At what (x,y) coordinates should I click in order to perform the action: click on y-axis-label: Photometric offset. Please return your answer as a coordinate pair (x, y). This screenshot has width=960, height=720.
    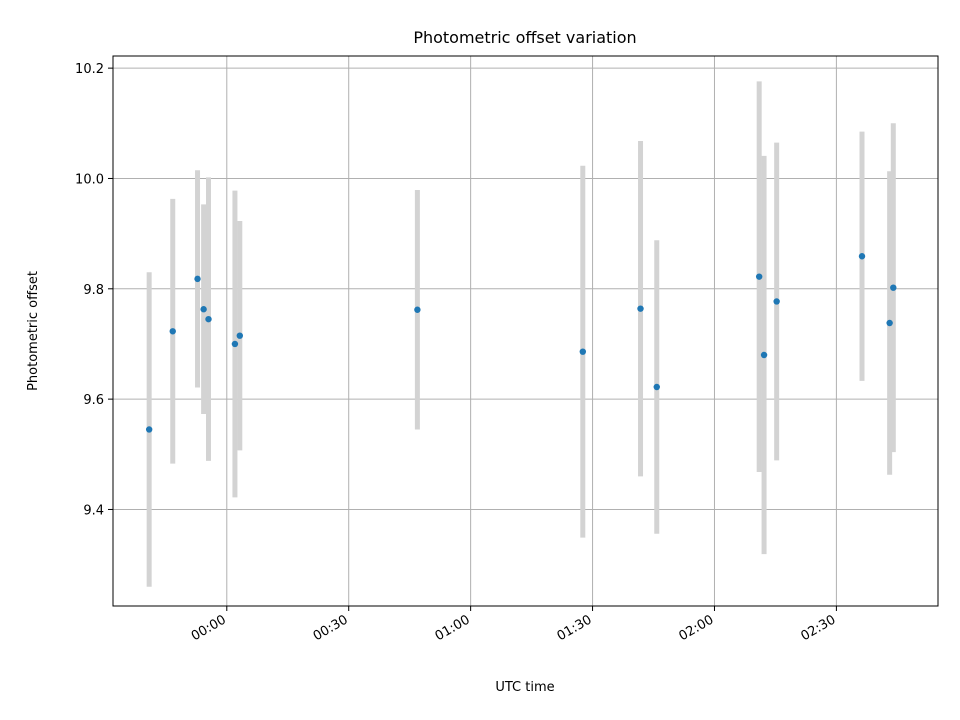
    Looking at the image, I should click on (33, 331).